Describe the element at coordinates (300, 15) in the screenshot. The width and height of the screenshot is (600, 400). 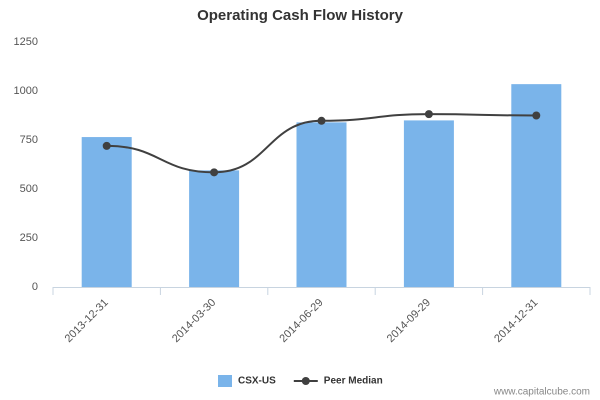
I see `chart-title: Operating Cash Flow History` at that location.